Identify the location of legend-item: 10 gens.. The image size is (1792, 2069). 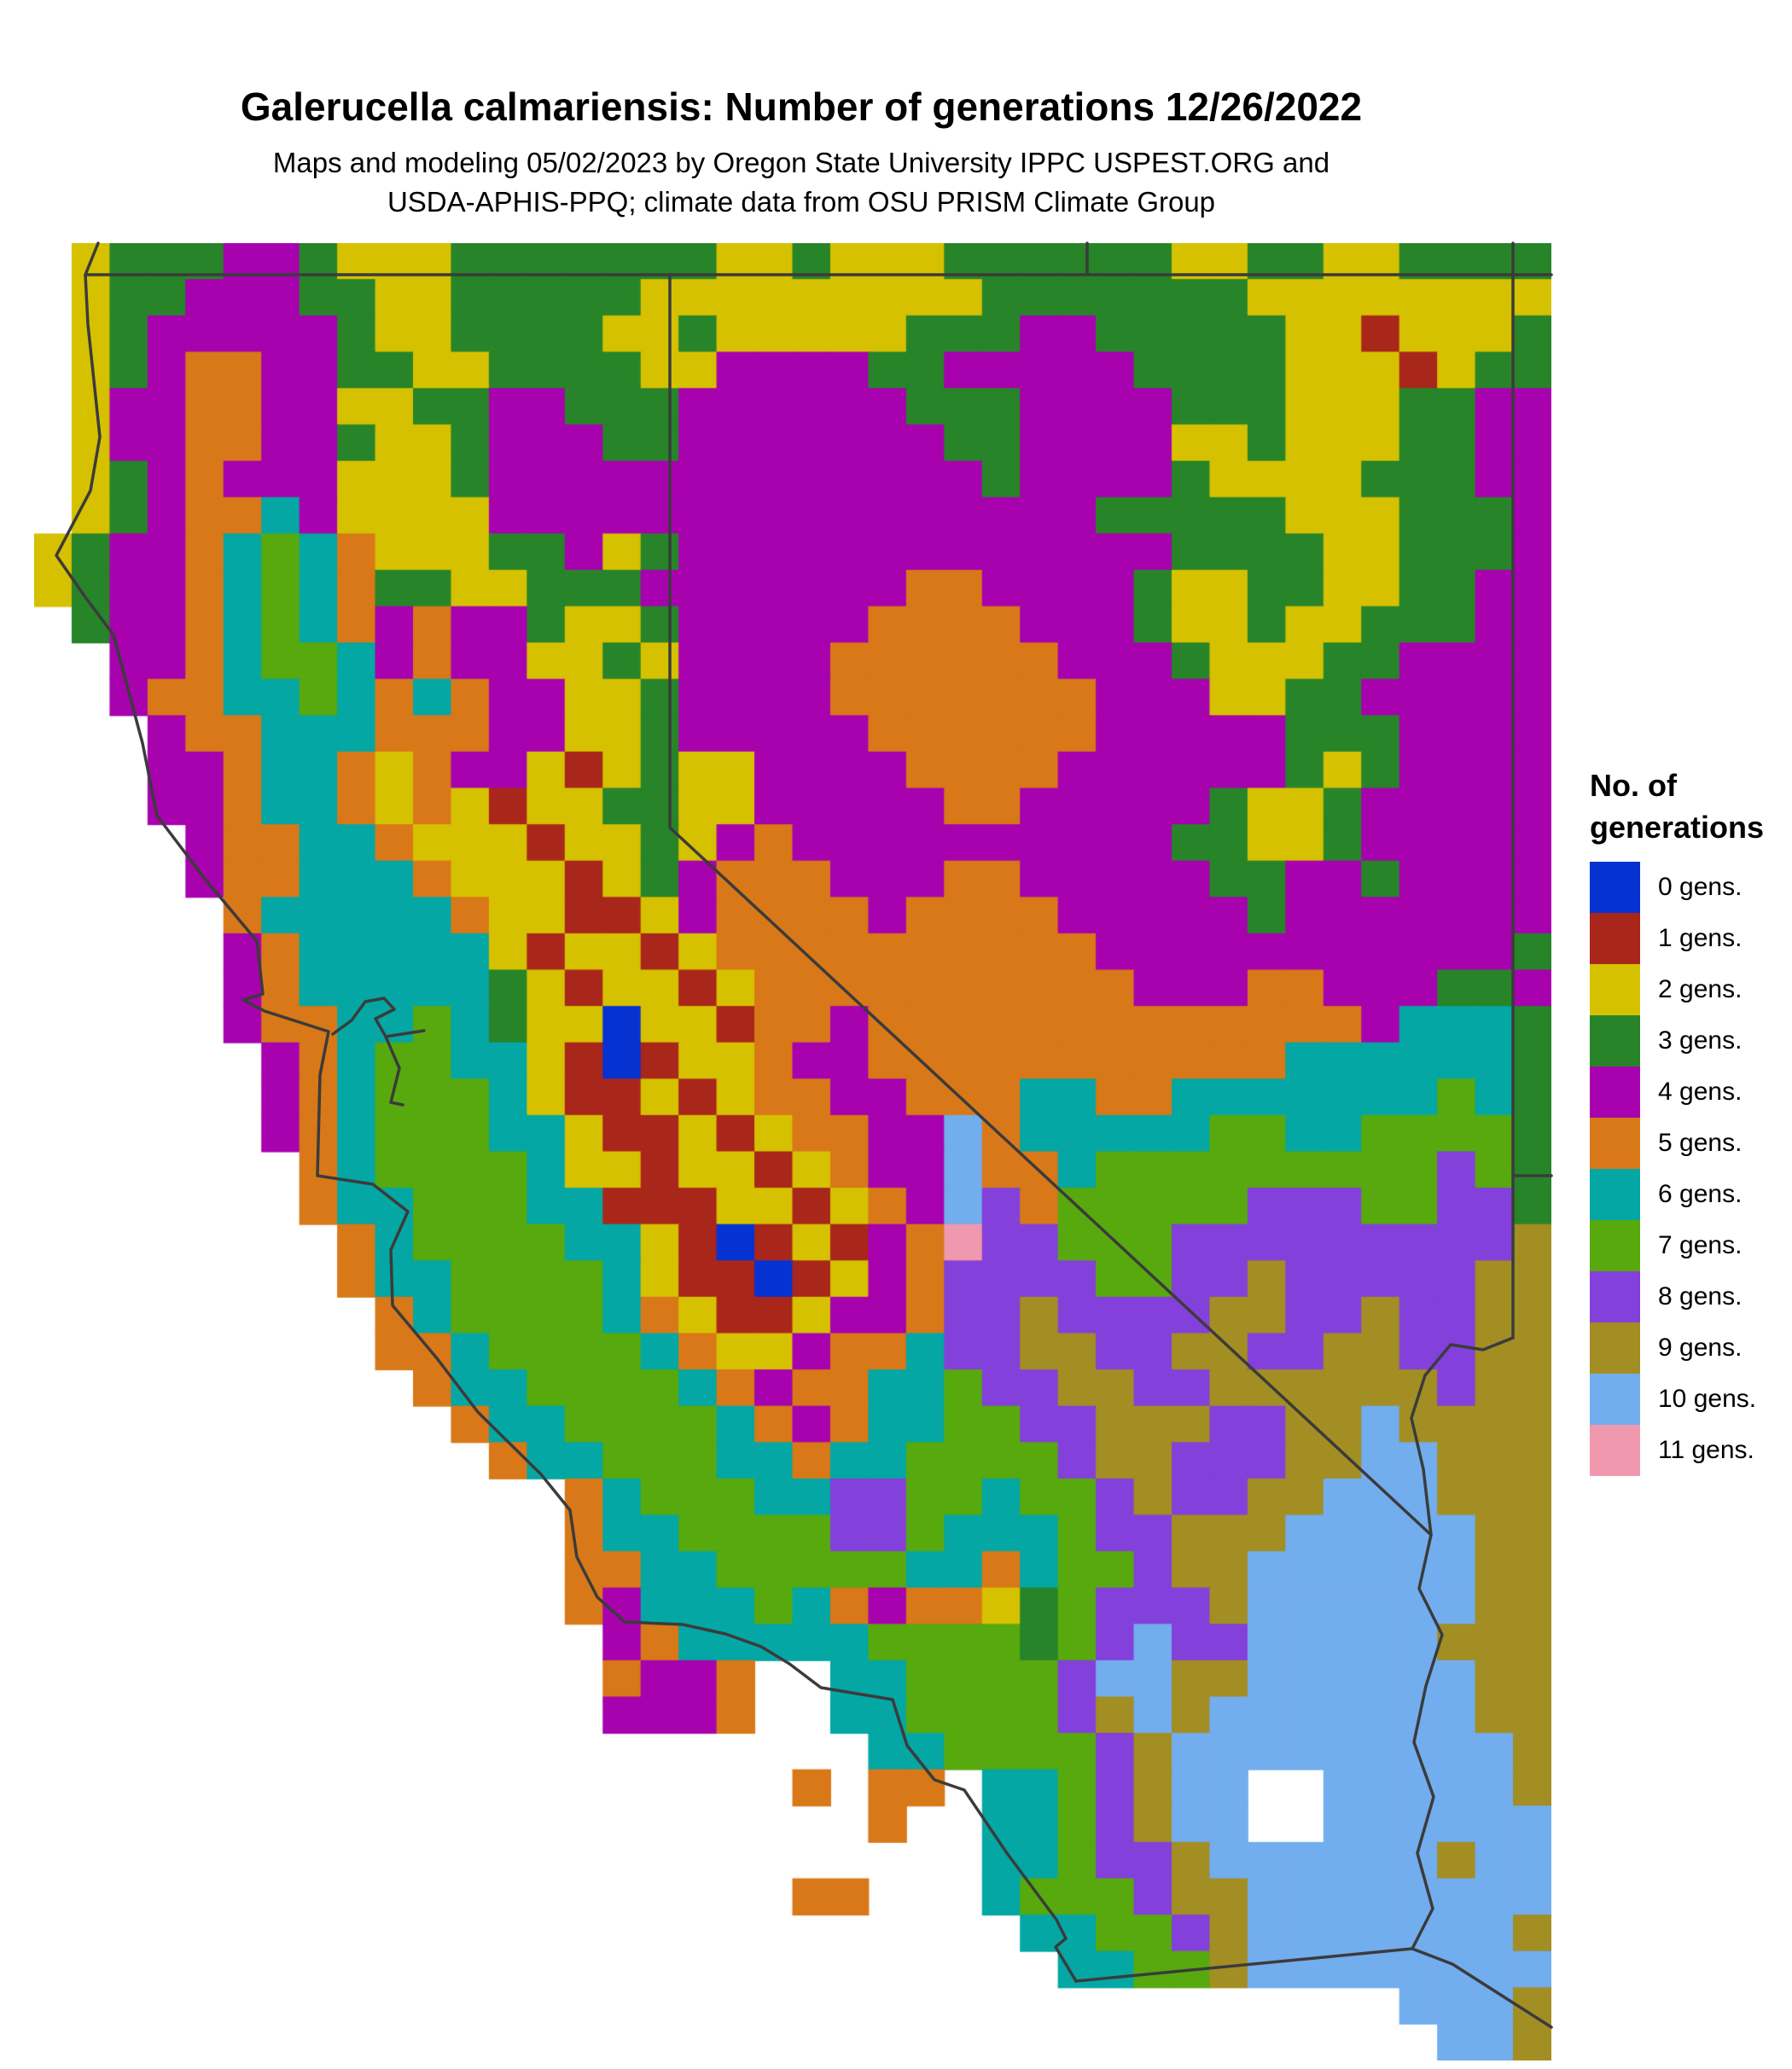
(1688, 1399).